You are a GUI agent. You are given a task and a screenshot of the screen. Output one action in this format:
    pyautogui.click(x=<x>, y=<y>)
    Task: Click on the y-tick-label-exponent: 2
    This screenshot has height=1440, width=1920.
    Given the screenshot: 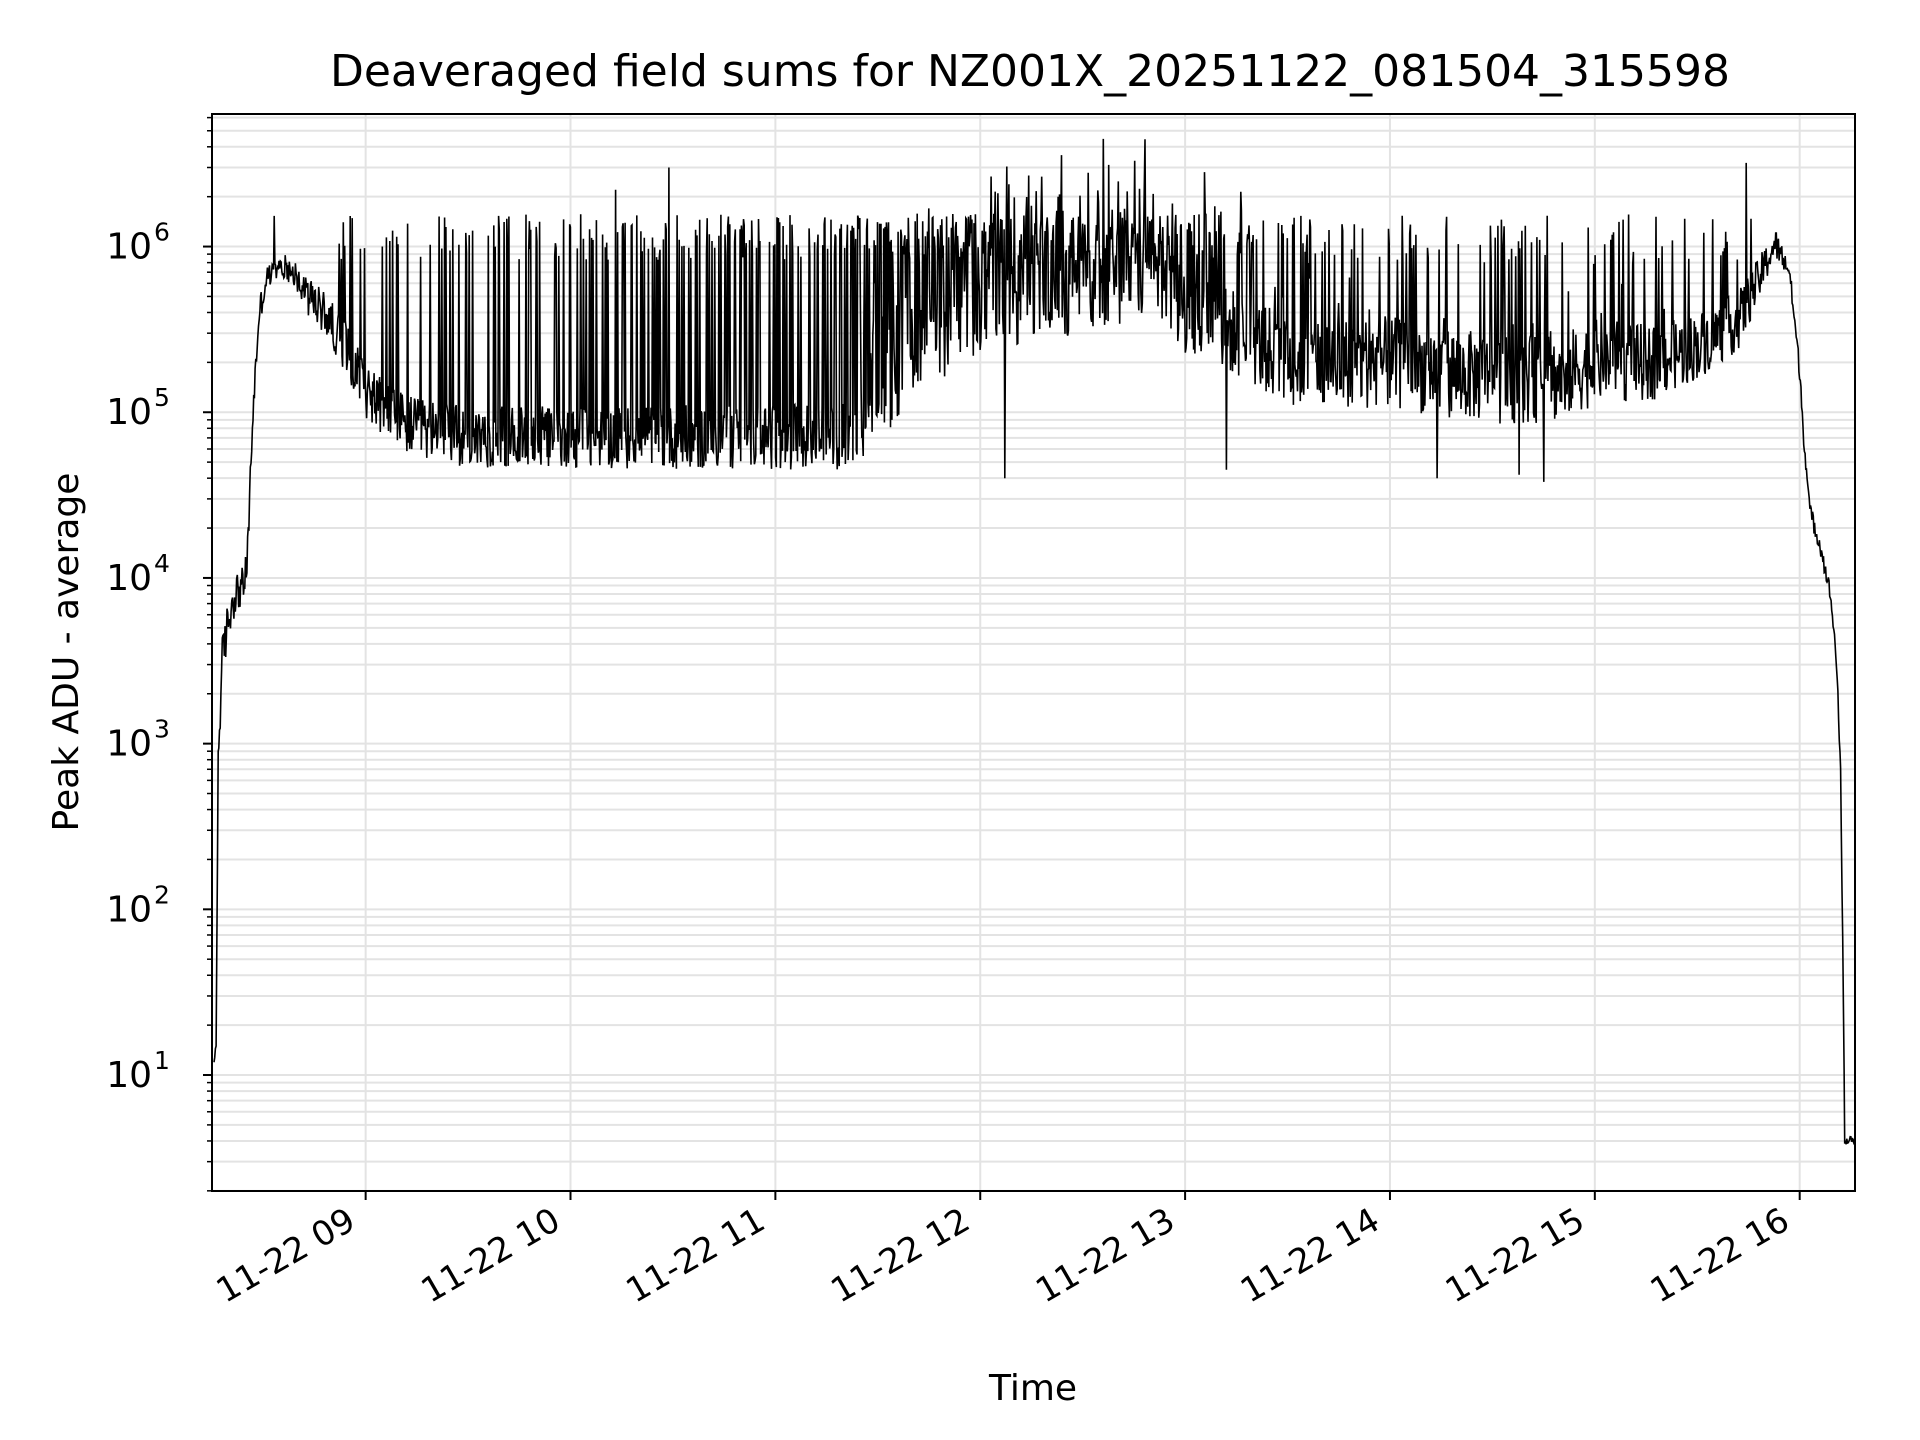 What is the action you would take?
    pyautogui.click(x=162, y=894)
    